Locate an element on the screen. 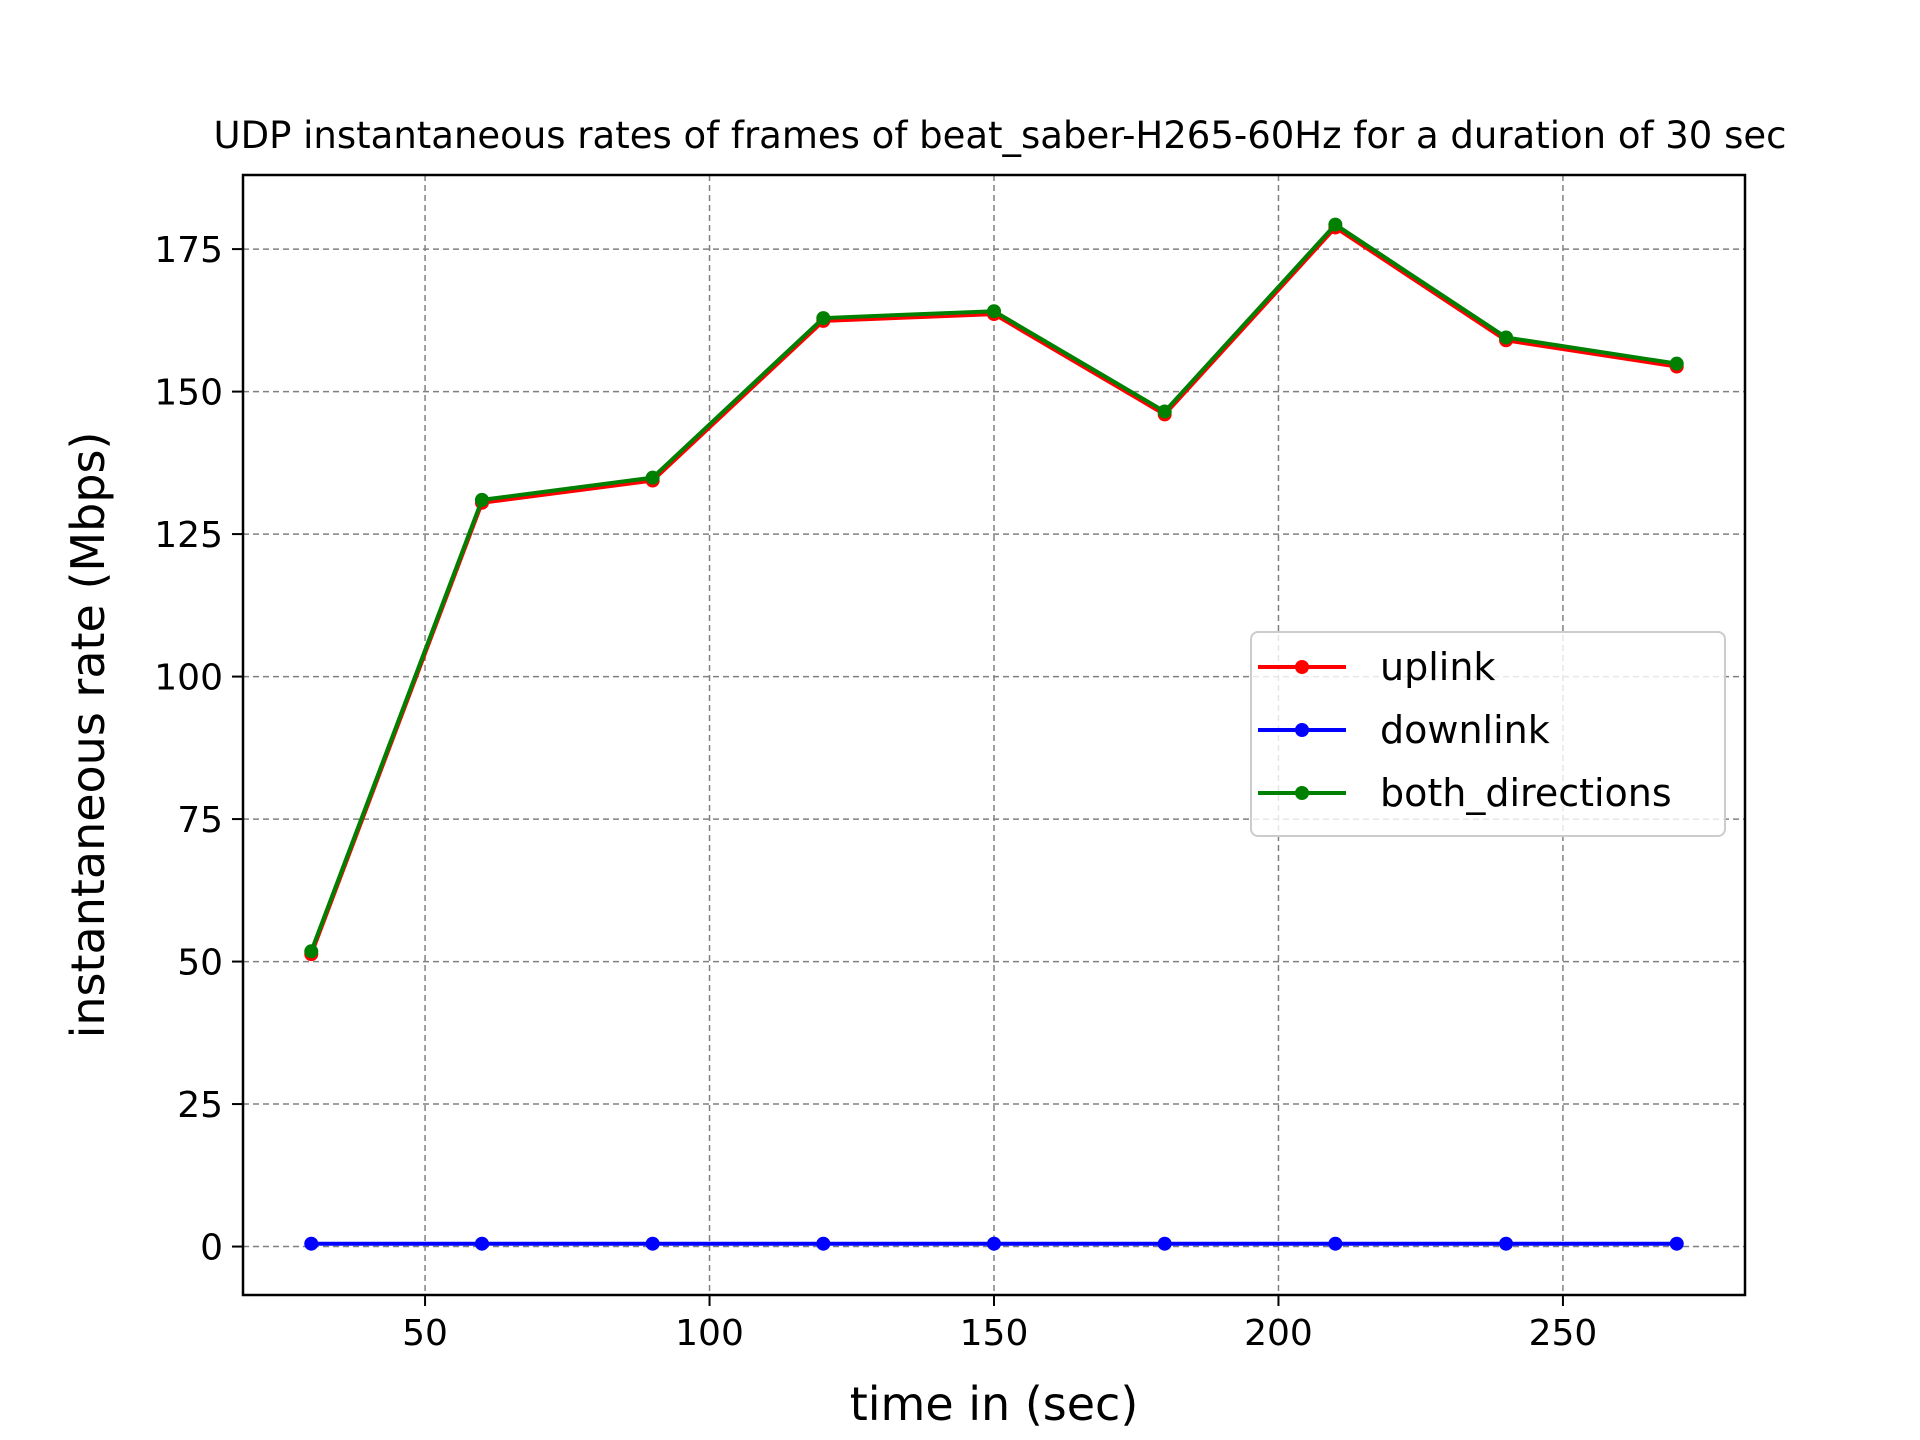 This screenshot has width=1920, height=1440. y-tick-label: 50 is located at coordinates (200, 963).